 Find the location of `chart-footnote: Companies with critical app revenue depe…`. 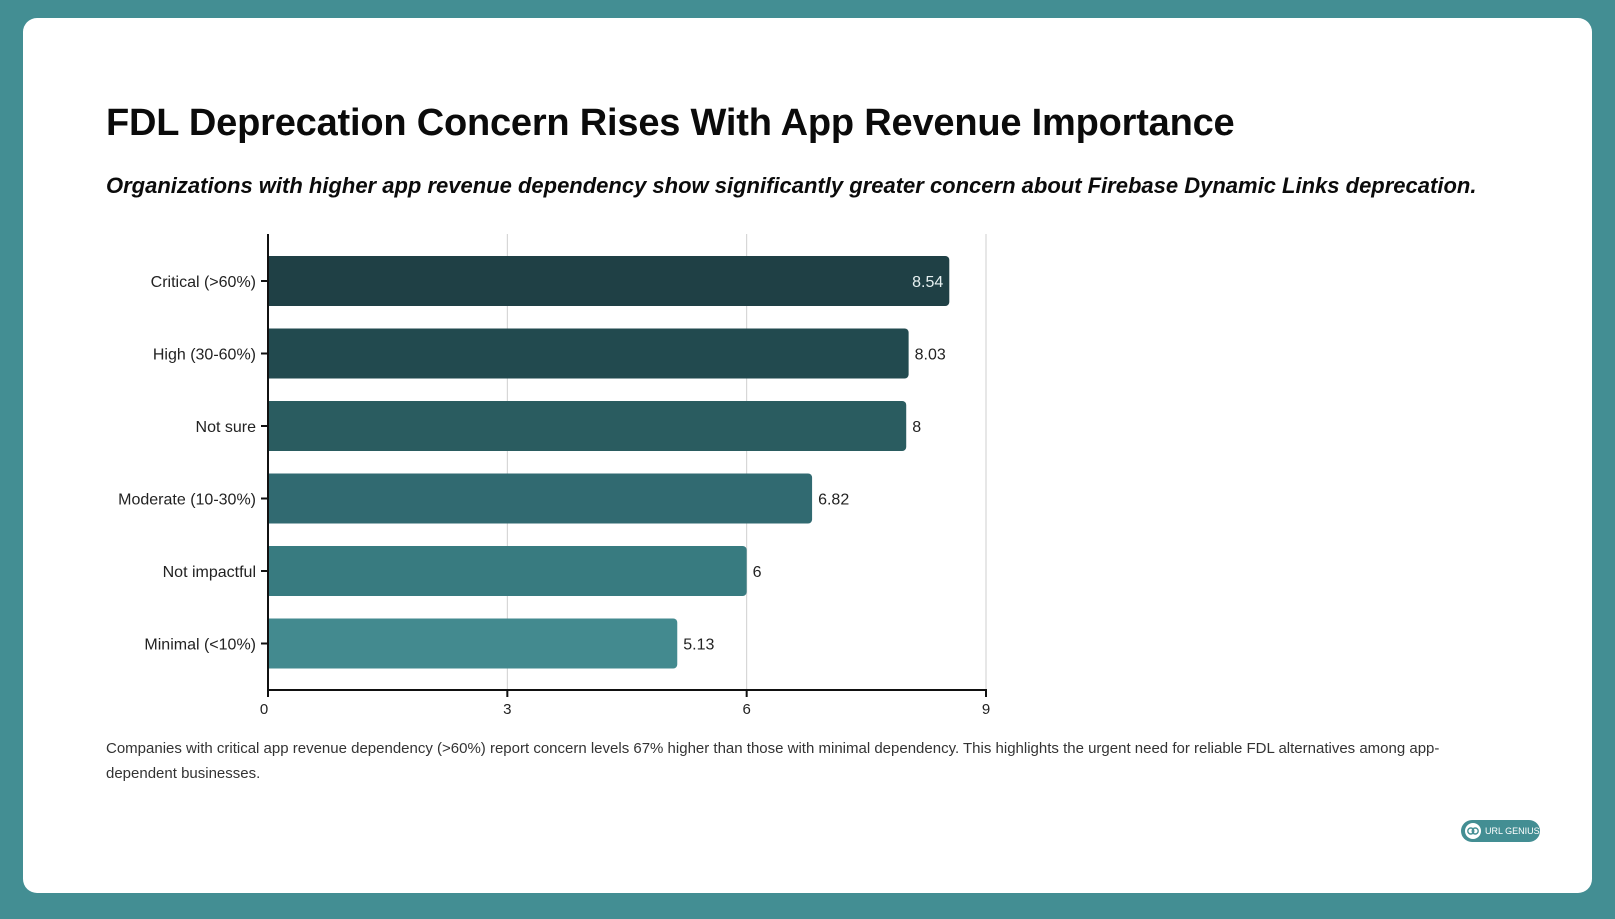

chart-footnote: Companies with critical app revenue depe… is located at coordinates (773, 761).